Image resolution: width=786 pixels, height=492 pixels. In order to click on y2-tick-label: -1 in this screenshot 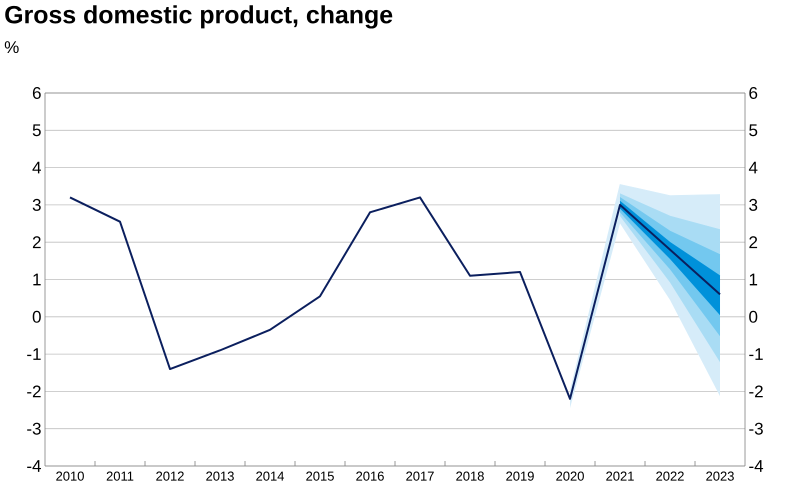, I will do `click(756, 354)`.